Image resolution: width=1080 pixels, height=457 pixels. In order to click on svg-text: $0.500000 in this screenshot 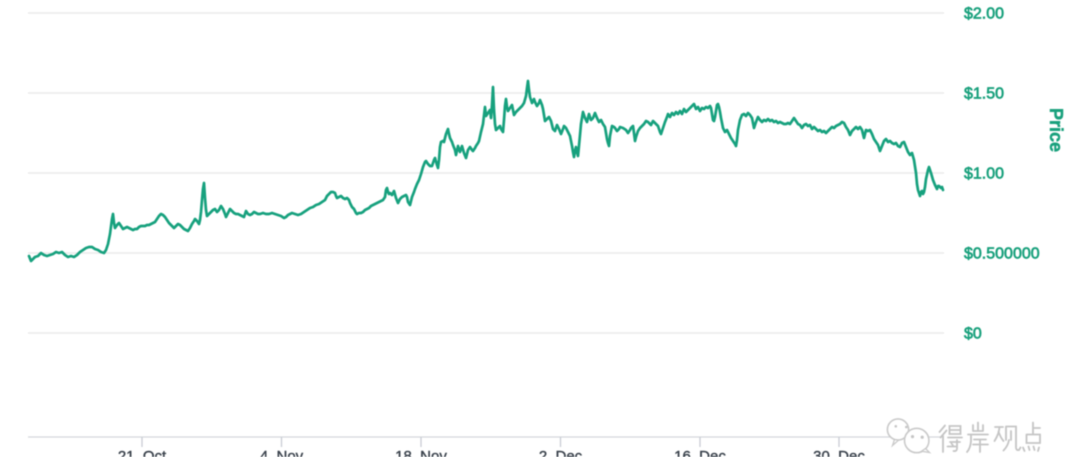, I will do `click(1002, 254)`.